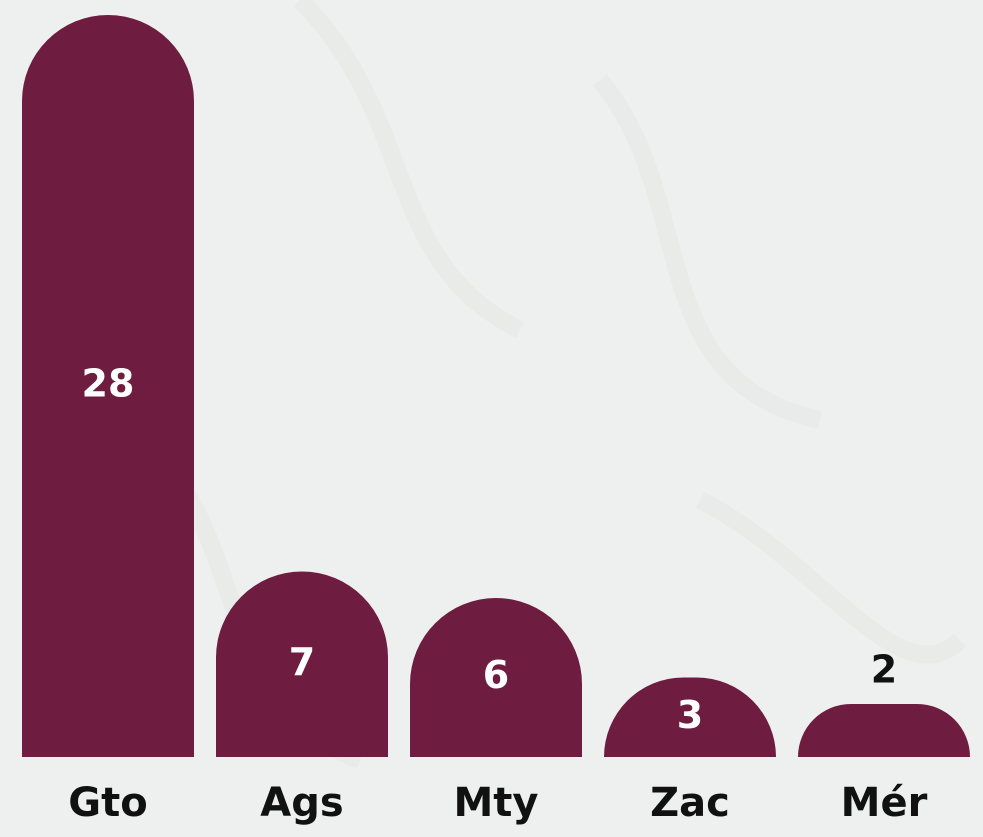 This screenshot has width=983, height=837. I want to click on x-tick-label: Mér, so click(884, 803).